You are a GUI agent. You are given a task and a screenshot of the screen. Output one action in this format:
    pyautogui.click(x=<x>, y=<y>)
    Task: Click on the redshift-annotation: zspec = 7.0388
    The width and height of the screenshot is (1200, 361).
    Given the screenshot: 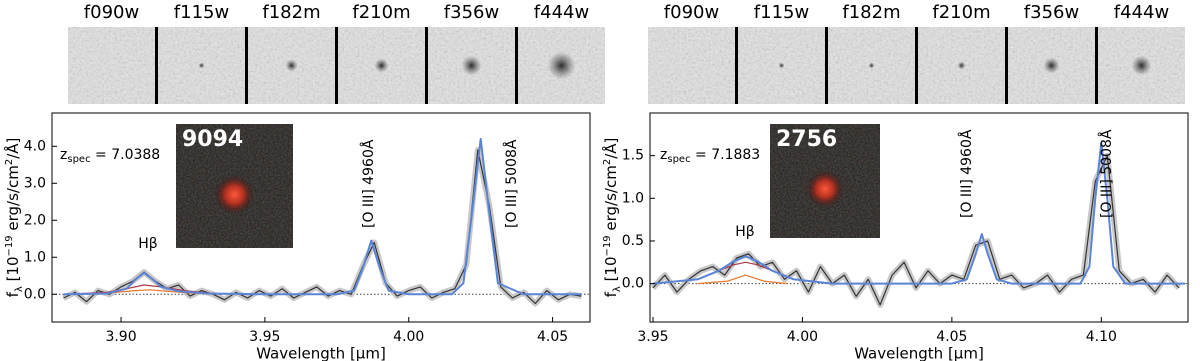 What is the action you would take?
    pyautogui.click(x=110, y=156)
    